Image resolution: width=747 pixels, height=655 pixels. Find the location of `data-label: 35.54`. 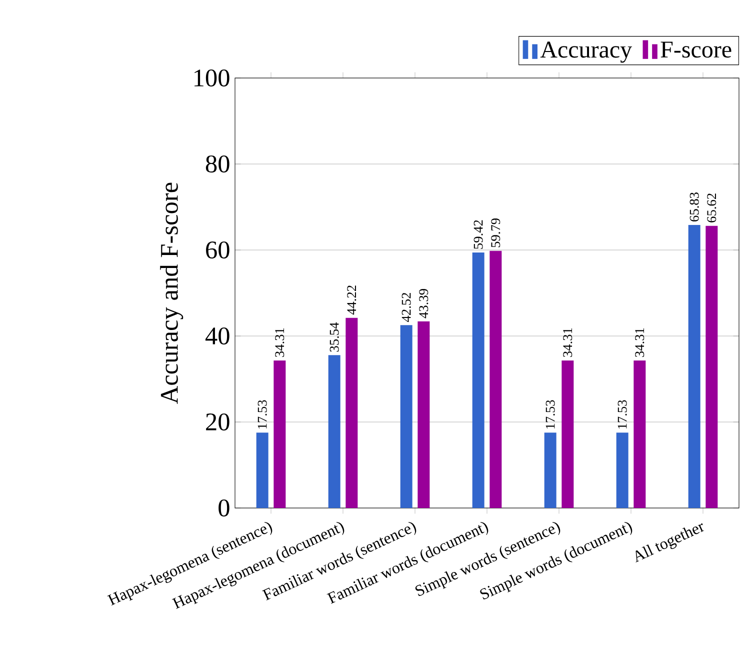

data-label: 35.54 is located at coordinates (334, 337).